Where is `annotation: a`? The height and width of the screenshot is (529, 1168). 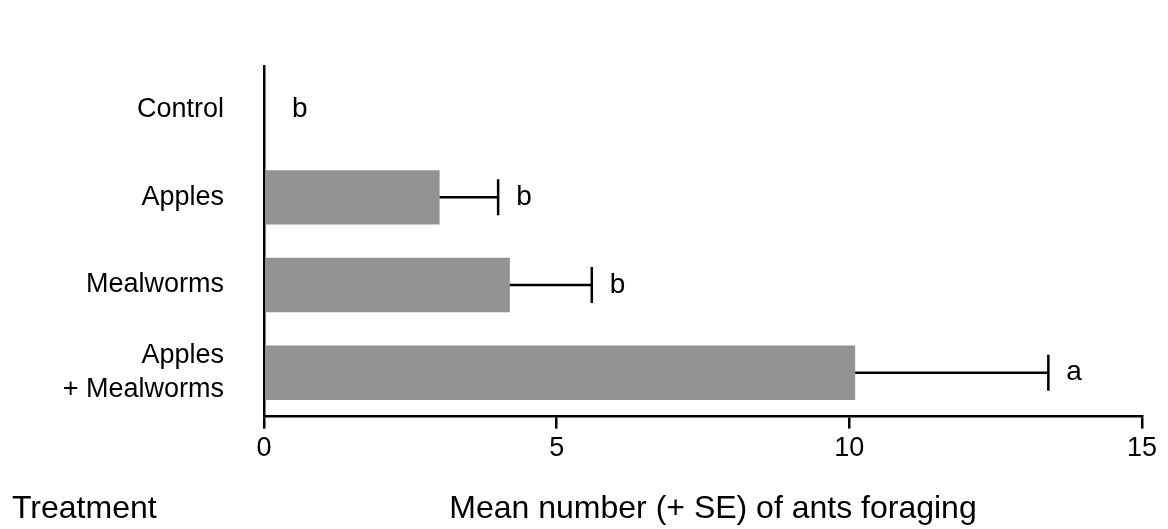
annotation: a is located at coordinates (1074, 371).